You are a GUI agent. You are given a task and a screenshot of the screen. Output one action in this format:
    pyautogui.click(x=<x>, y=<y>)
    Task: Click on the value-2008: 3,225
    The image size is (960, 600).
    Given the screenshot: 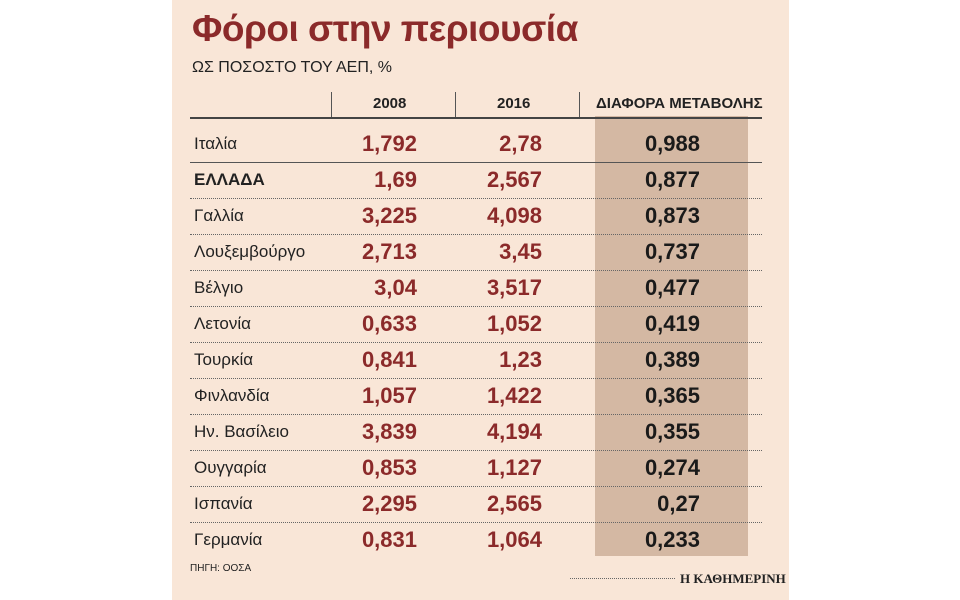 What is the action you would take?
    pyautogui.click(x=389, y=215)
    